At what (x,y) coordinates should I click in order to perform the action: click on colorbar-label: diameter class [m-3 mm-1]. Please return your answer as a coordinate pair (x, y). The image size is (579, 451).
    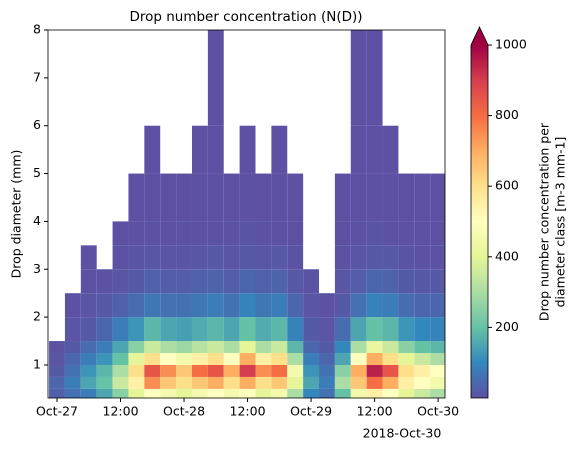
    Looking at the image, I should click on (560, 222).